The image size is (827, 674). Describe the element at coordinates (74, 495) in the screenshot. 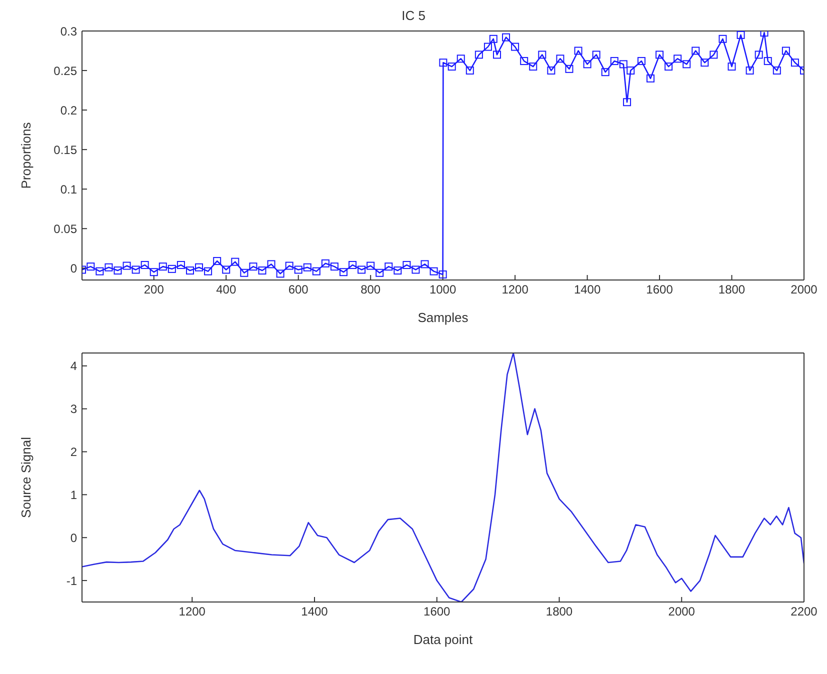

I see `y-tick-label: 1` at that location.